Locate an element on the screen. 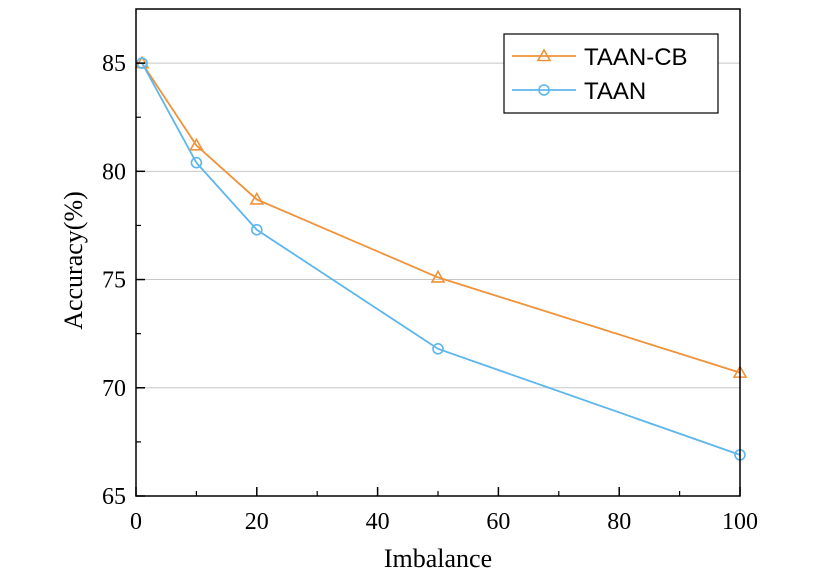 This screenshot has height=578, width=818. legend-label-taan: TAAN is located at coordinates (615, 91).